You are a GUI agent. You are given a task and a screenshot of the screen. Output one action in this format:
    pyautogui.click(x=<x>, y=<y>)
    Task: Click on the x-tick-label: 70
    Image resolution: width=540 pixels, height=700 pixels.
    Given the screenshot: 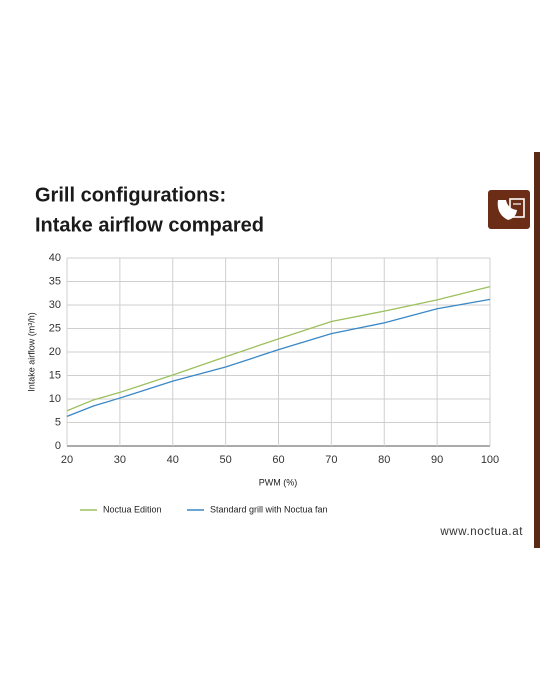 What is the action you would take?
    pyautogui.click(x=331, y=460)
    